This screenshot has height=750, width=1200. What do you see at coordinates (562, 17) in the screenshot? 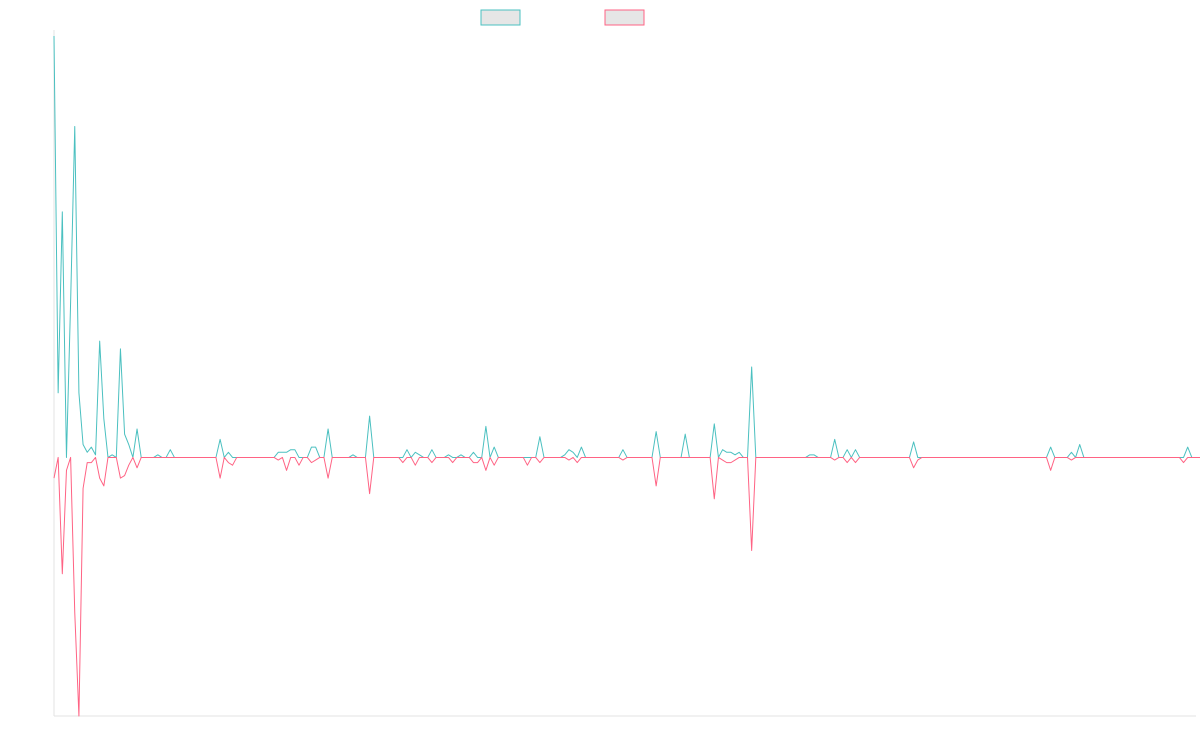
I see `legend` at bounding box center [562, 17].